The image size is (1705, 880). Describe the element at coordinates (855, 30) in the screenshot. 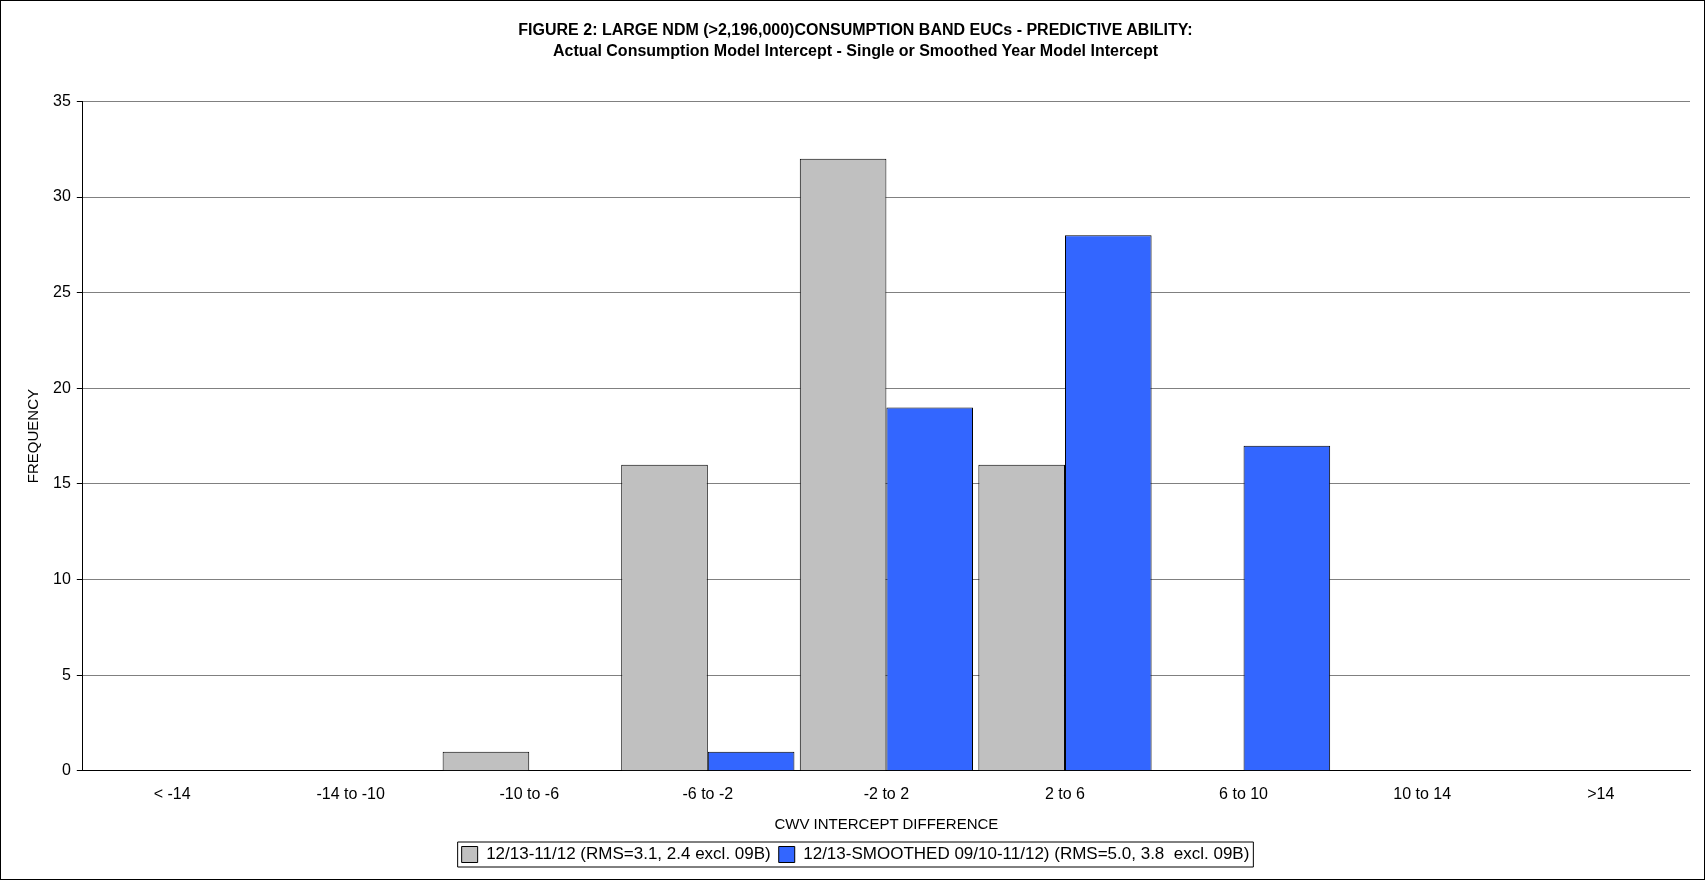

I see `chart-title: FIGURE 2: LARGE NDM (>2,196,000)CONSUMPTION BAND EUCs - PREDICTIVE ABILITY:` at that location.